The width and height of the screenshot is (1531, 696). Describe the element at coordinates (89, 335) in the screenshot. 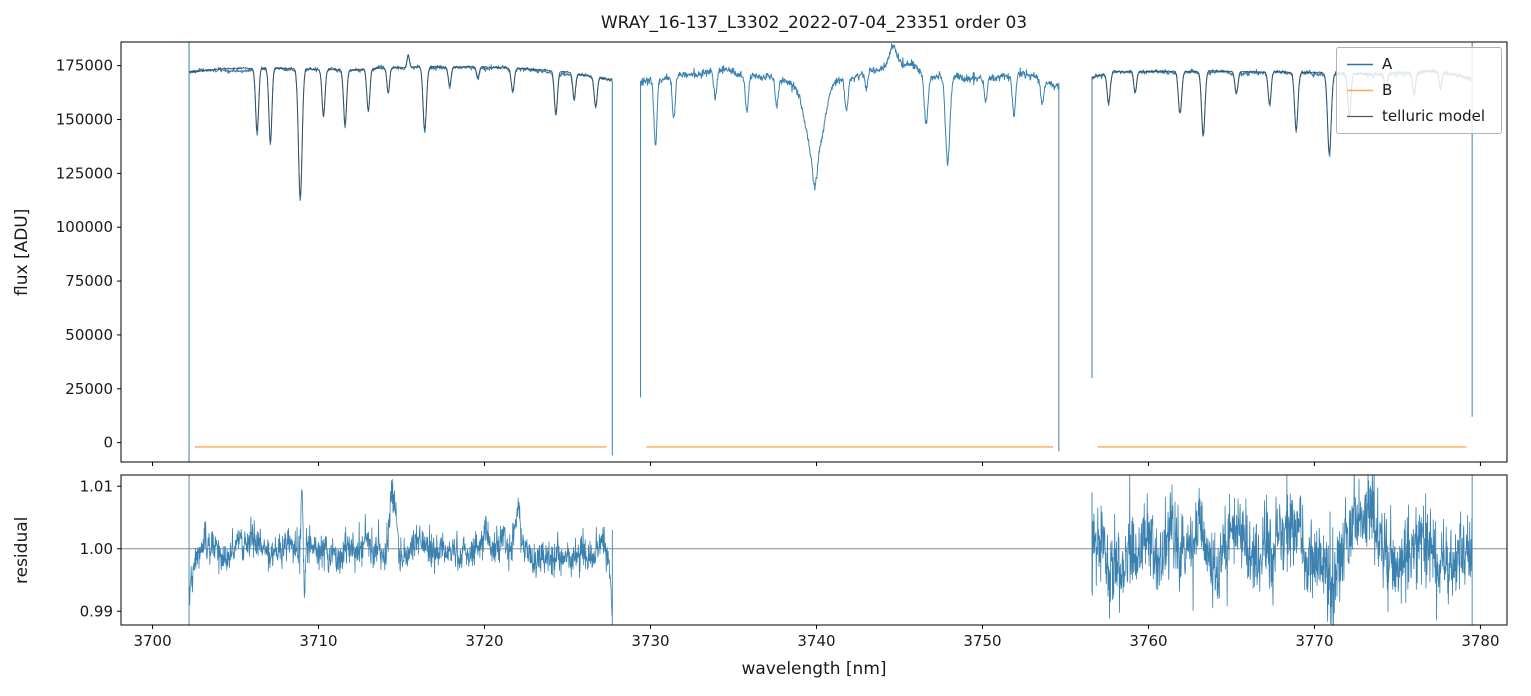

I see `y-tick-label: 50000` at that location.